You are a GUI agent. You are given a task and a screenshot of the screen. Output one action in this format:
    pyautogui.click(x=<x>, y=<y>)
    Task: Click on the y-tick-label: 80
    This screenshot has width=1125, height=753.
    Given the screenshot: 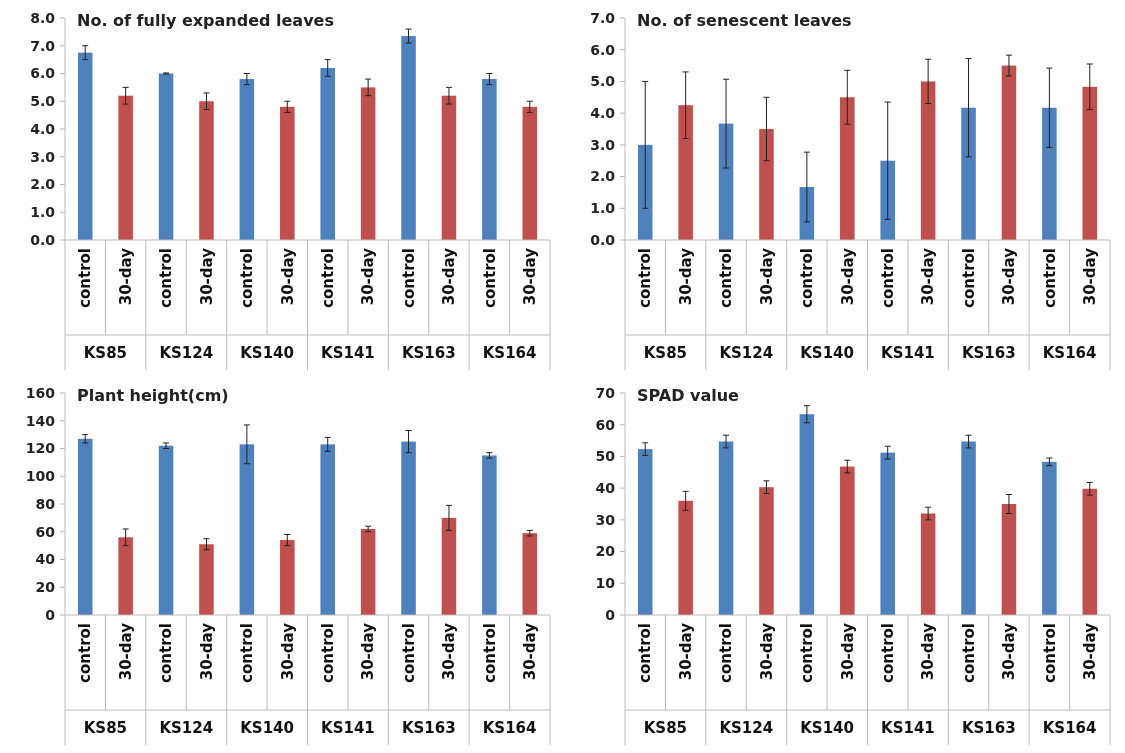 What is the action you would take?
    pyautogui.click(x=45, y=503)
    